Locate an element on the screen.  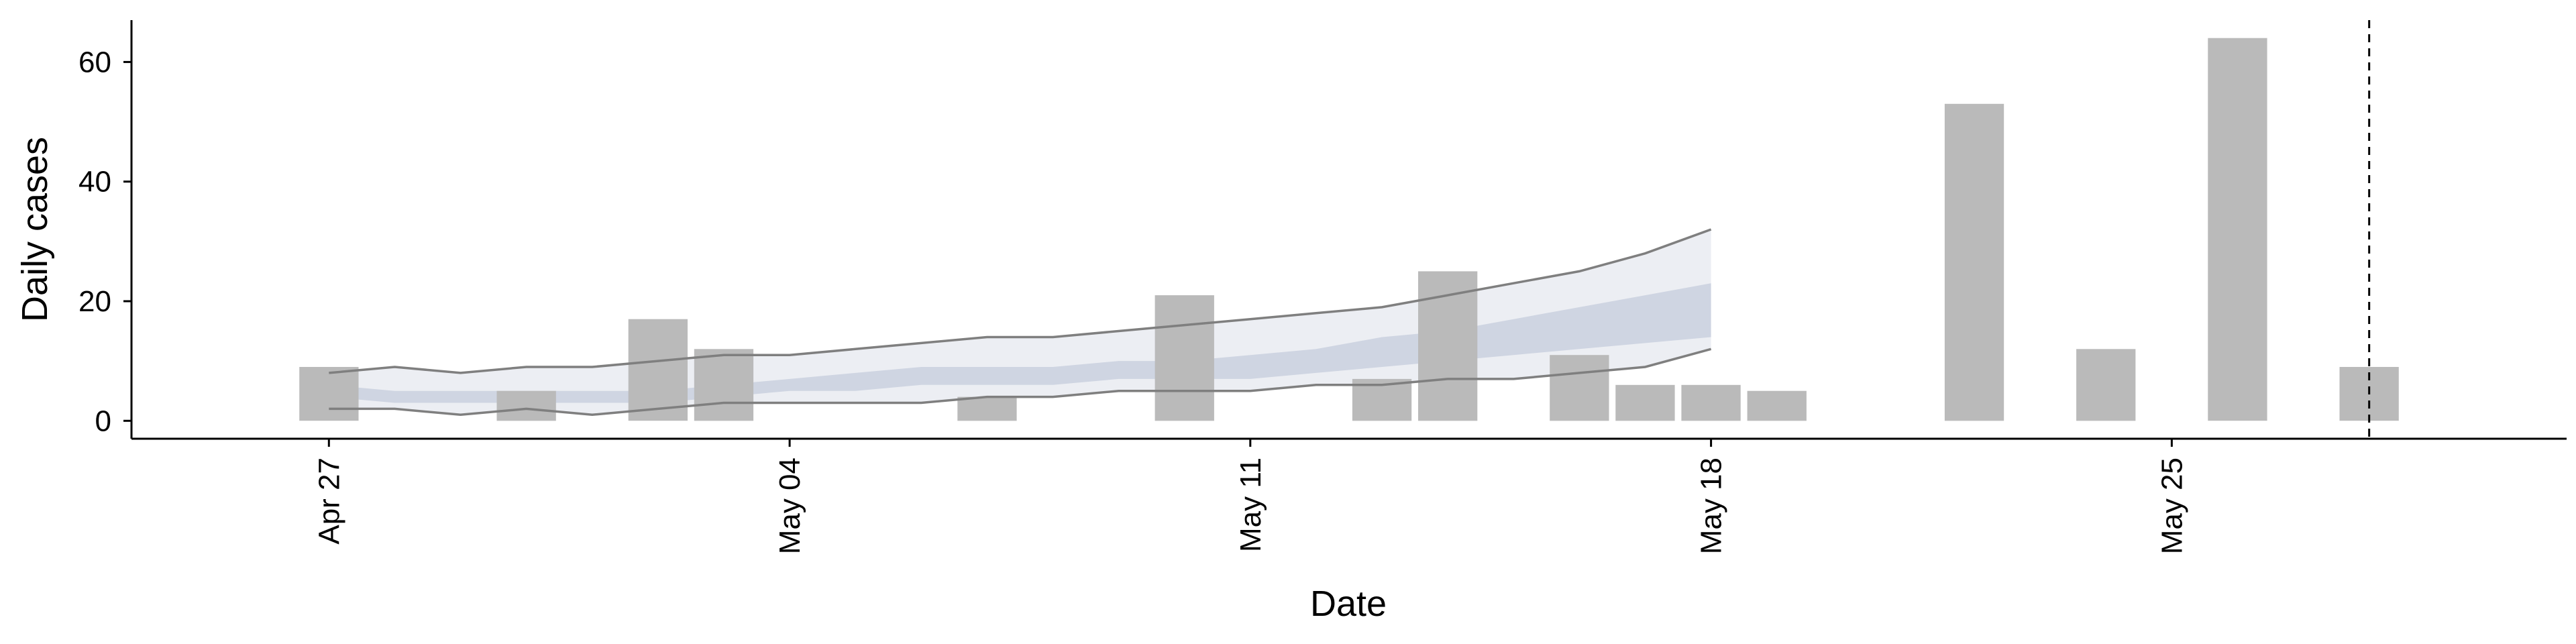
x-ticks: Apr 27 May 04 May 11 May 18 May 25 is located at coordinates (1250, 496).